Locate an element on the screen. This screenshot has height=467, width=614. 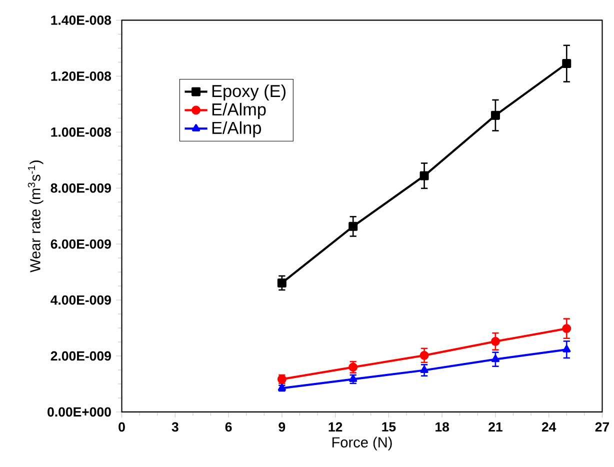
y-tick-label: 2.00E-009 is located at coordinates (80, 356).